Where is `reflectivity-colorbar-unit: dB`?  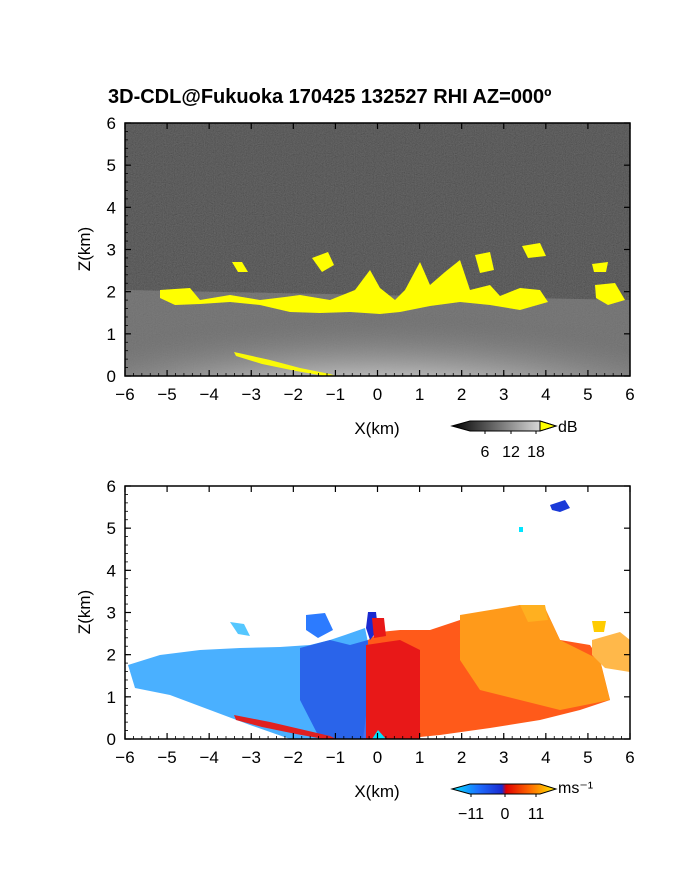 reflectivity-colorbar-unit: dB is located at coordinates (568, 427).